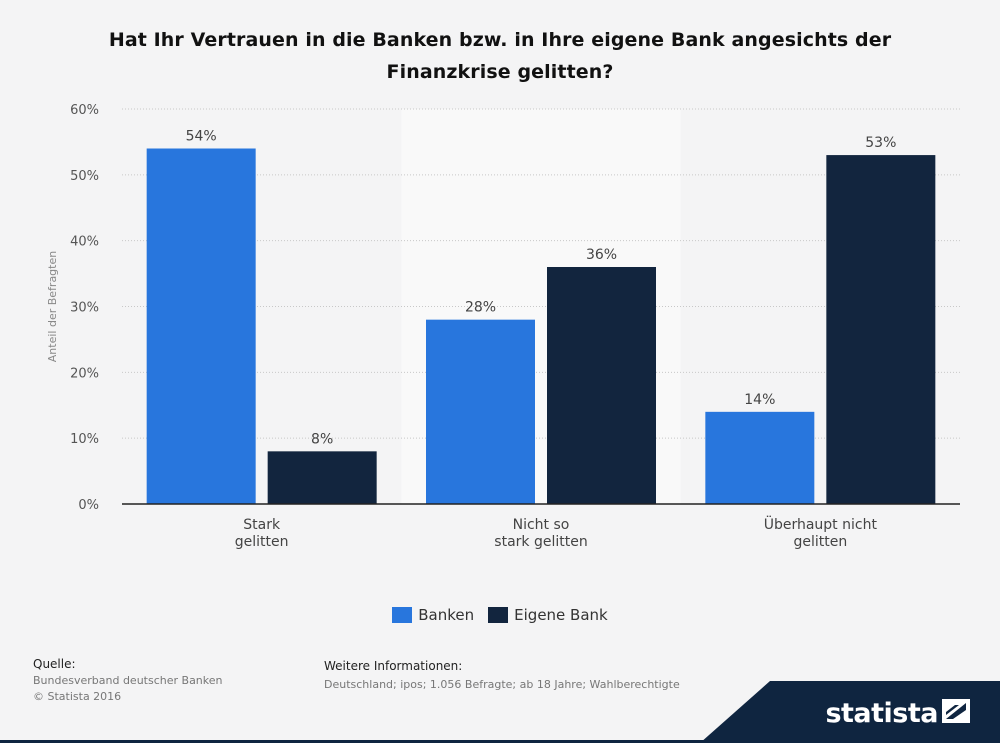 The width and height of the screenshot is (1000, 743). What do you see at coordinates (881, 713) in the screenshot?
I see `statista-logo: statista` at bounding box center [881, 713].